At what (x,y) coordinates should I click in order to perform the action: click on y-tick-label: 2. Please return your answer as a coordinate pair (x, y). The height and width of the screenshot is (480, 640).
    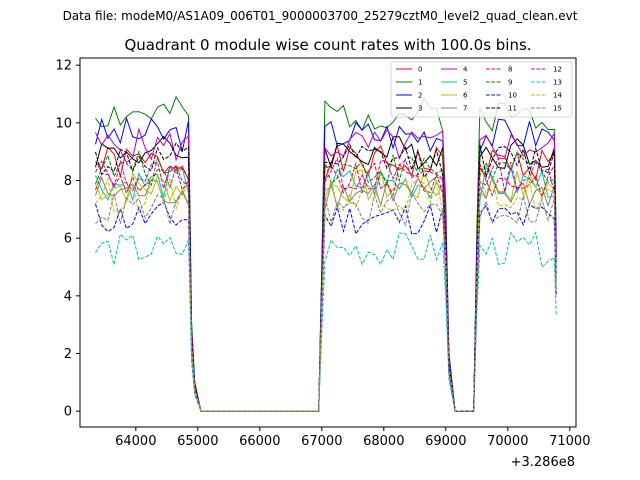
    Looking at the image, I should click on (68, 354).